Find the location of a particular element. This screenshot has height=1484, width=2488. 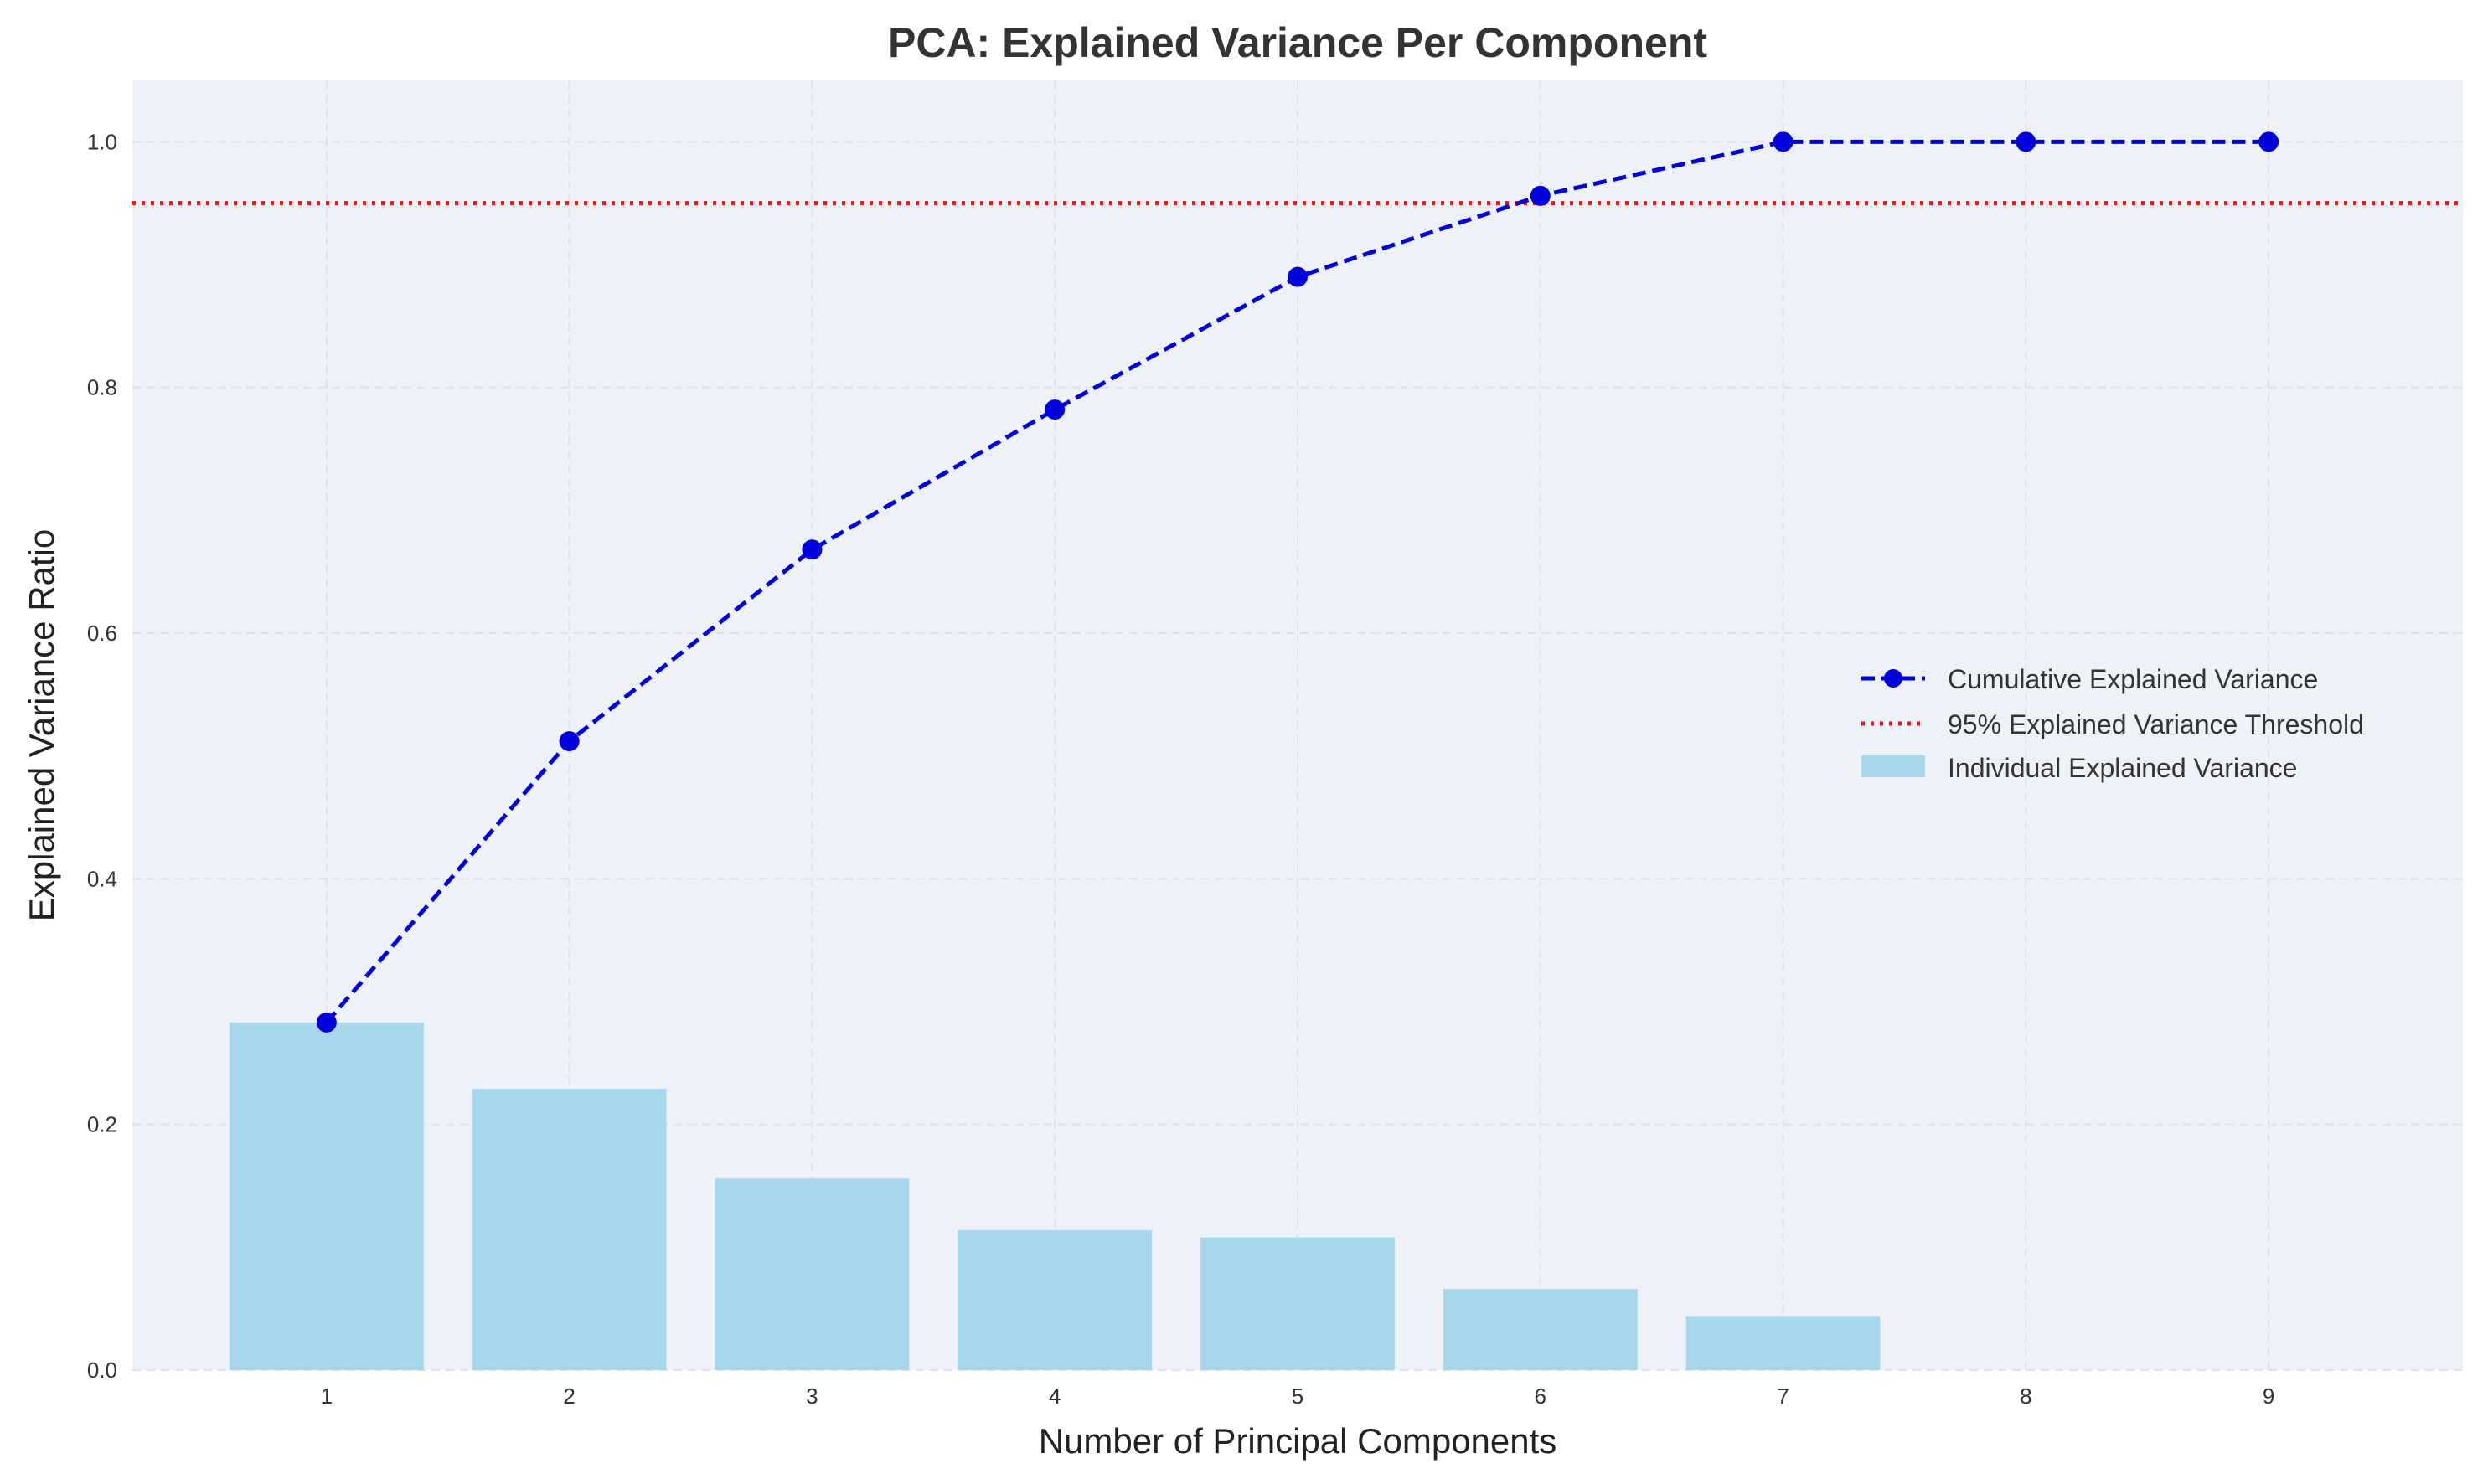

legend-label-cumulative: Cumulative Explained Variance is located at coordinates (2133, 679).